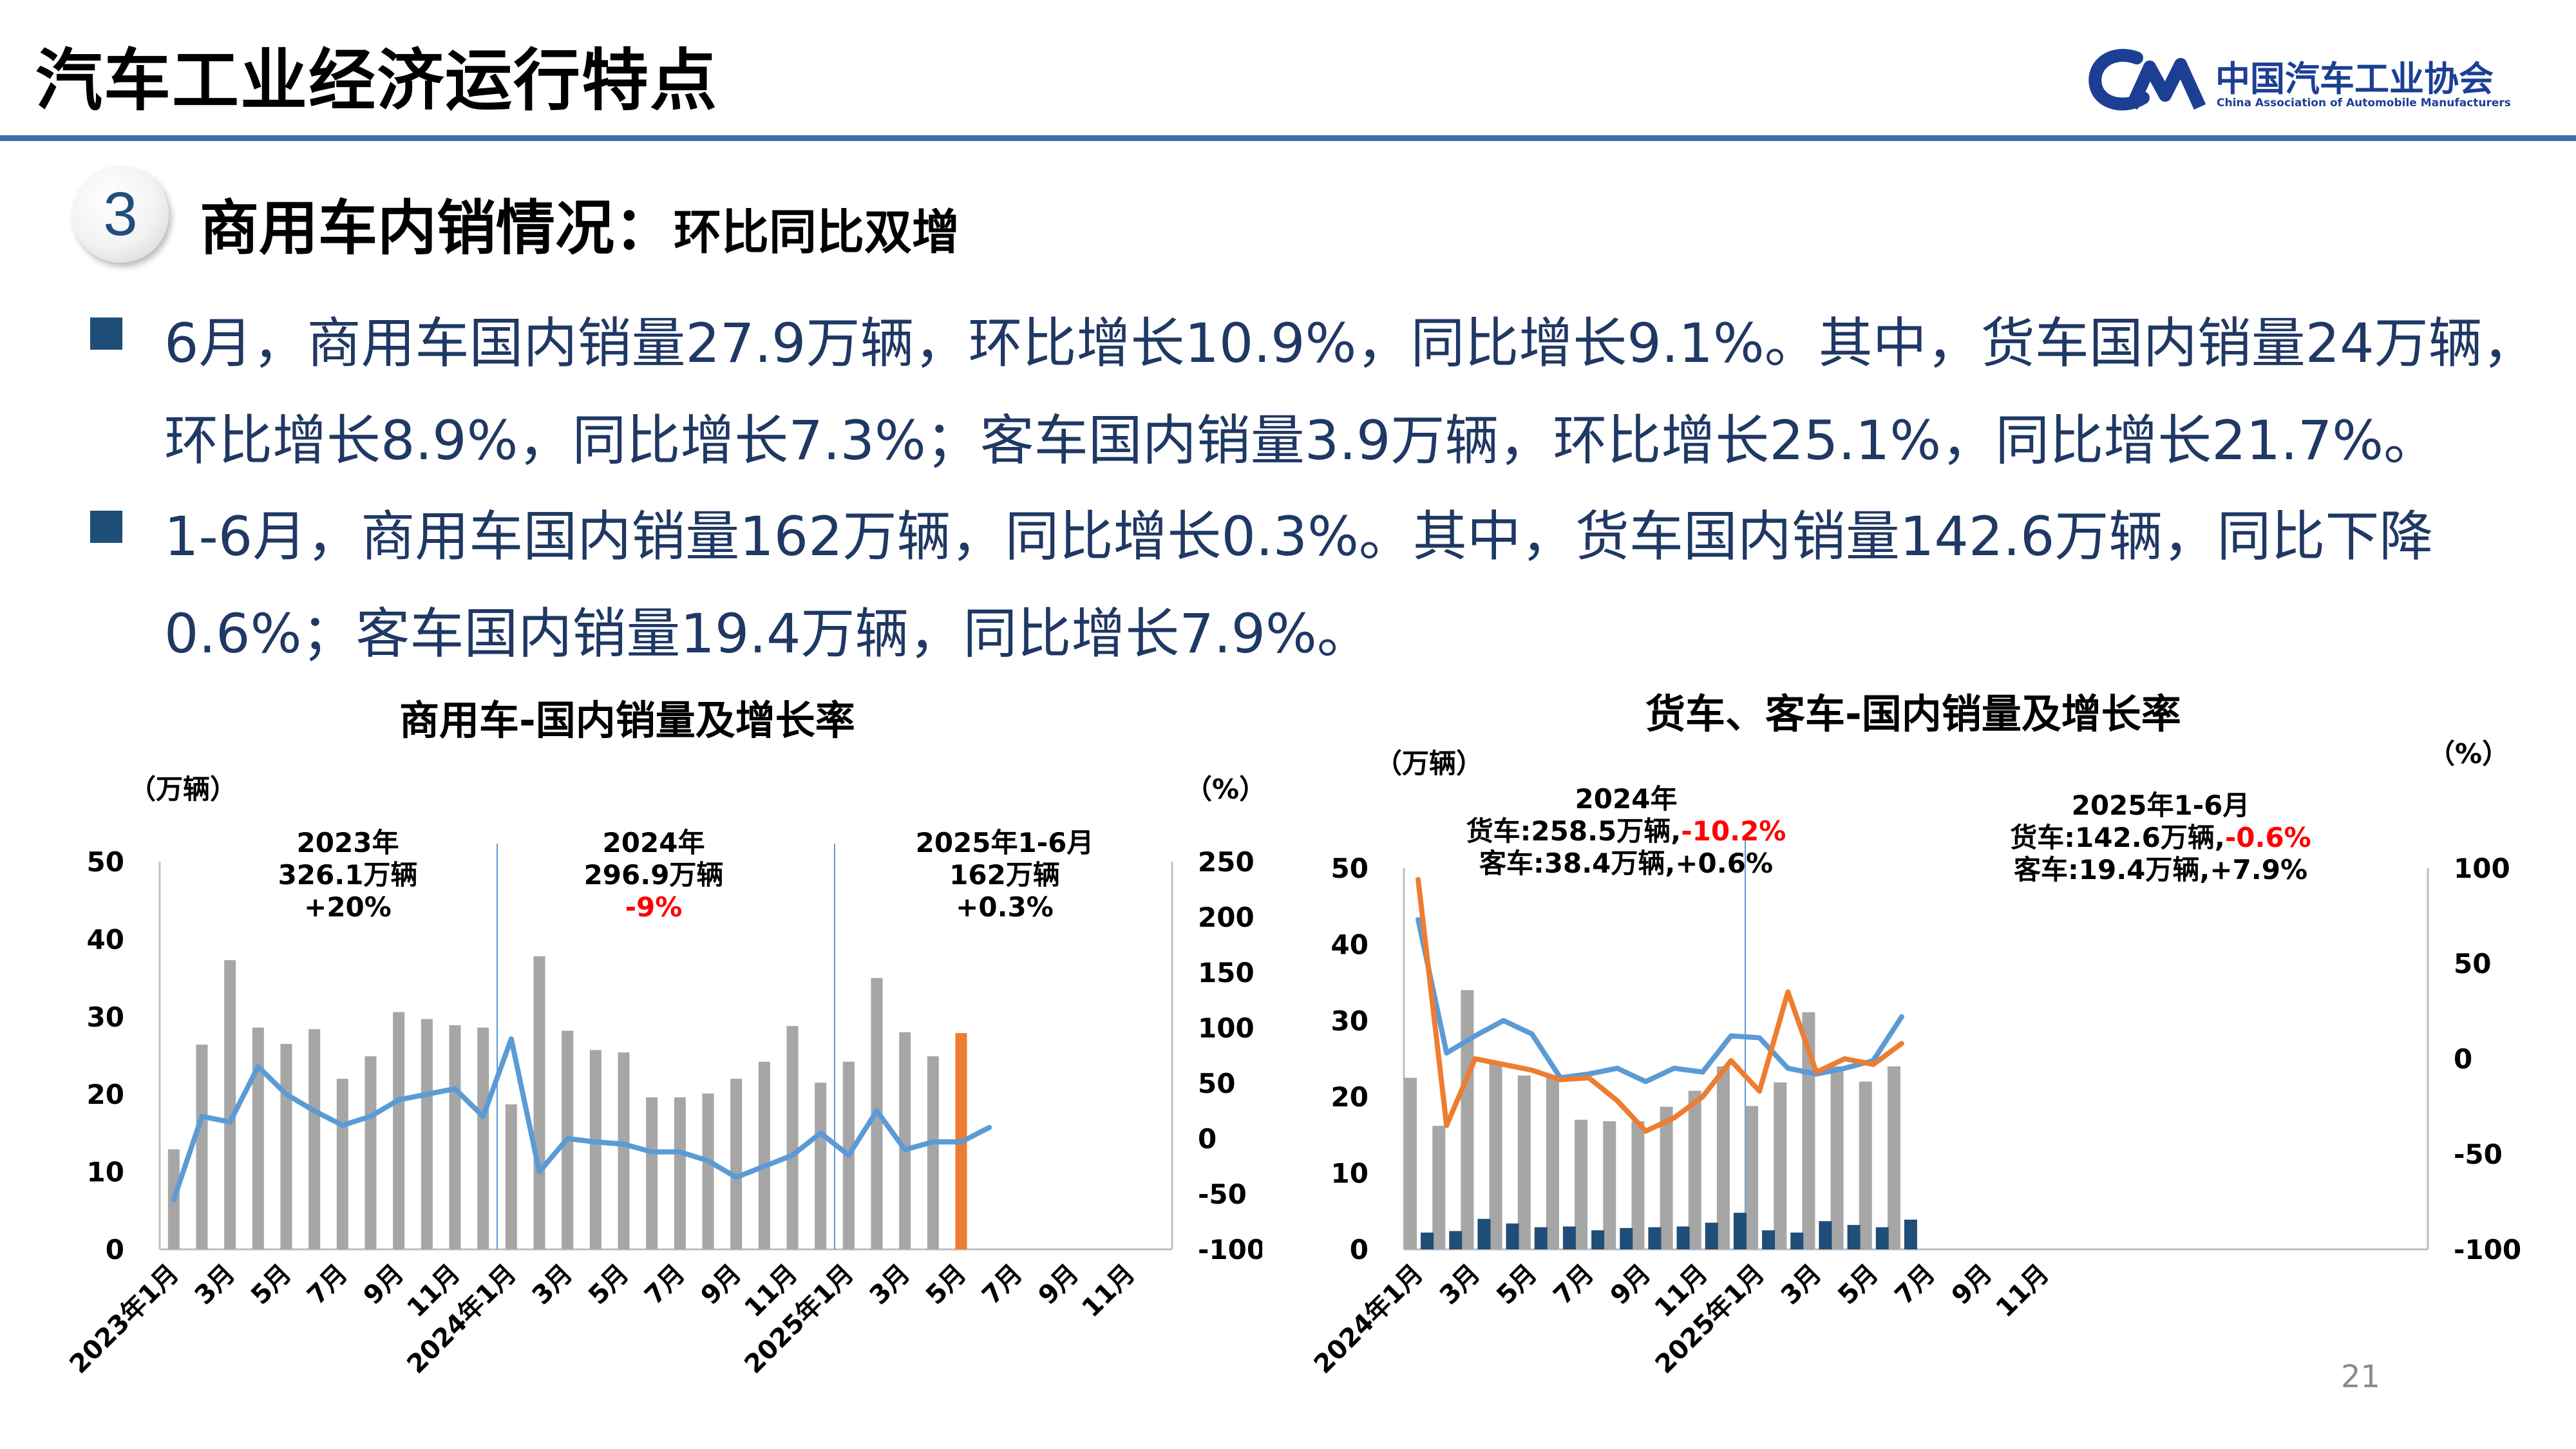 The image size is (2576, 1449). What do you see at coordinates (120, 215) in the screenshot?
I see `section-number-badge: 3` at bounding box center [120, 215].